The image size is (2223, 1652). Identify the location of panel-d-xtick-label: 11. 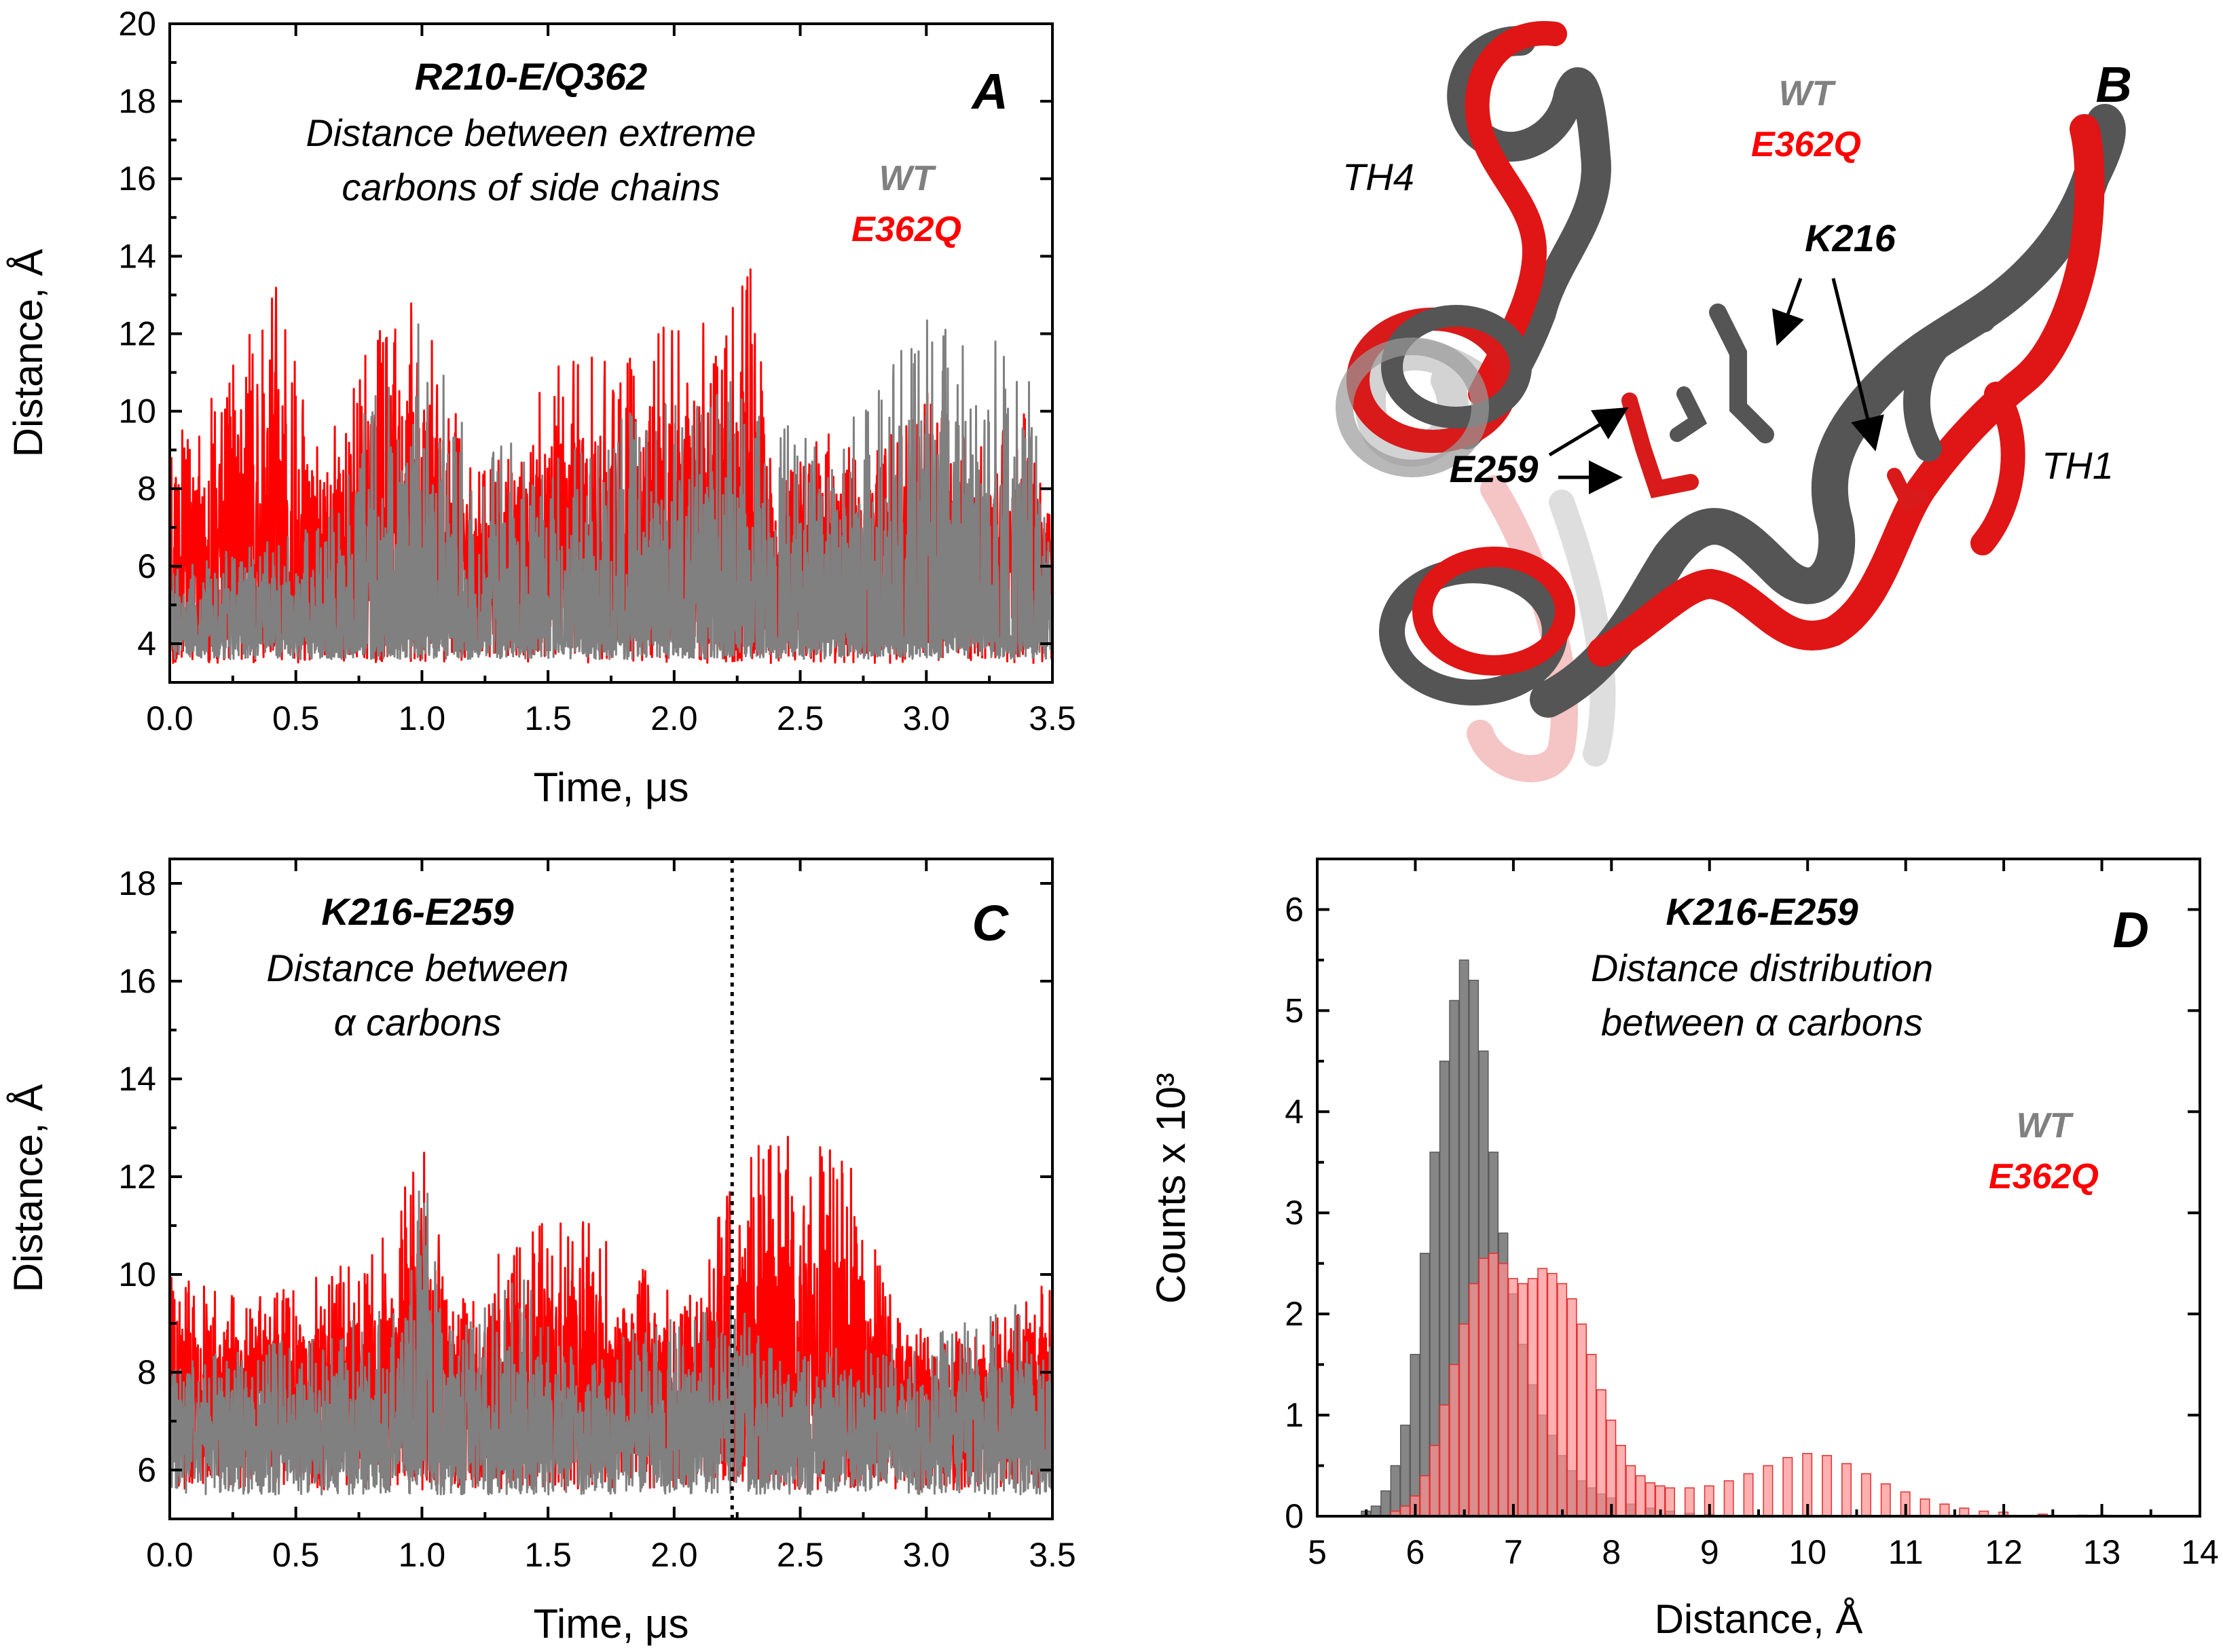
(1906, 1552).